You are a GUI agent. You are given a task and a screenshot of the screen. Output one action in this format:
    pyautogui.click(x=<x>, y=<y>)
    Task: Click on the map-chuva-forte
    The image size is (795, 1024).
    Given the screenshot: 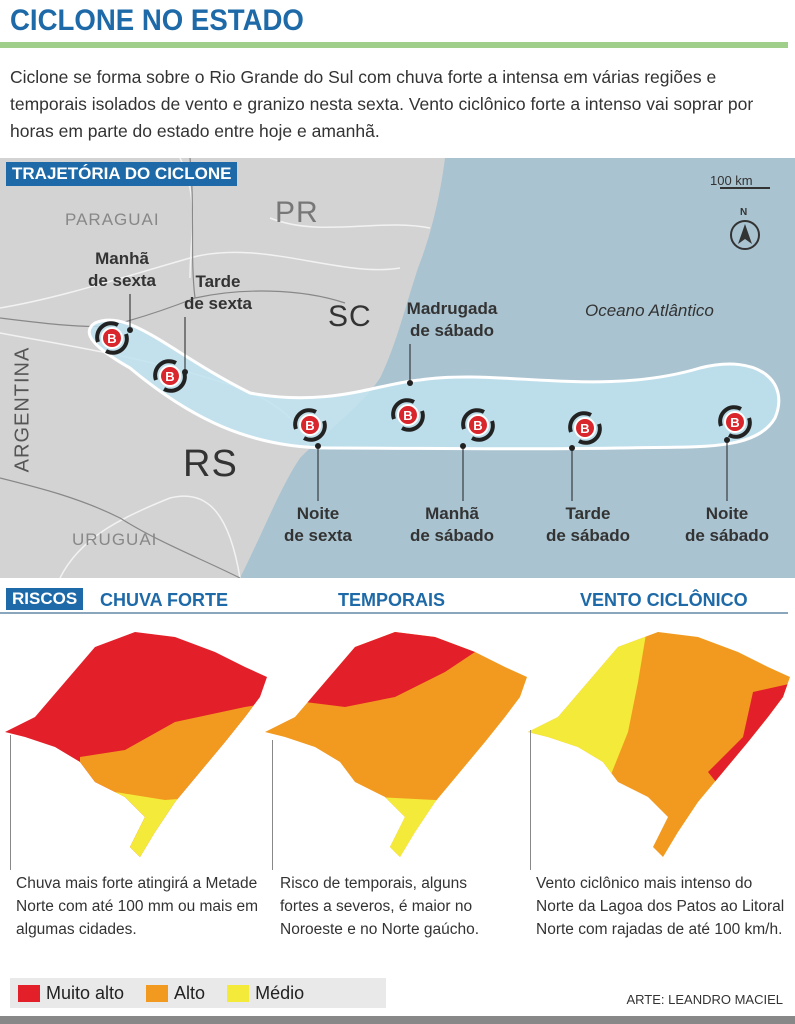 What is the action you would take?
    pyautogui.click(x=140, y=744)
    